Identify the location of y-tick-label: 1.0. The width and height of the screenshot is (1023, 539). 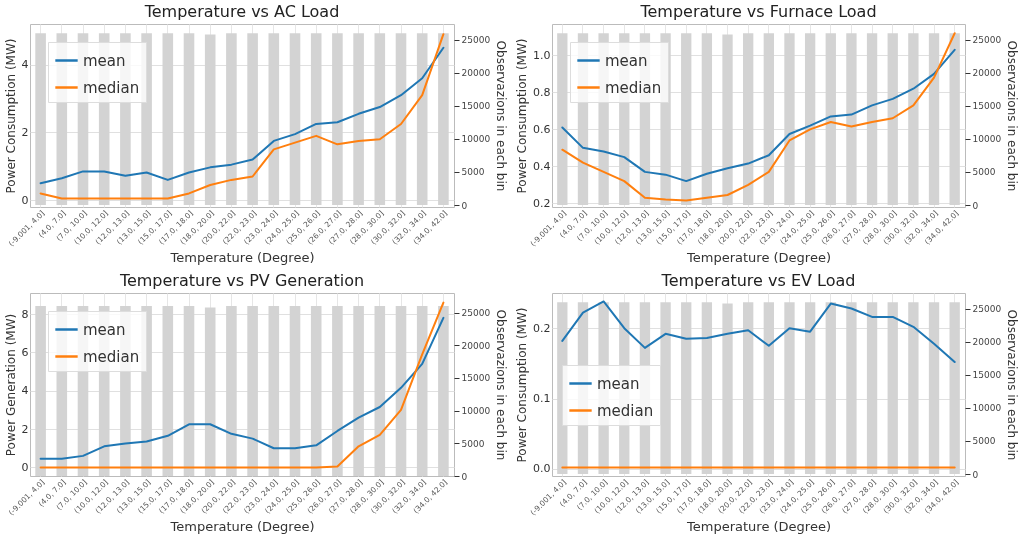
(542, 55).